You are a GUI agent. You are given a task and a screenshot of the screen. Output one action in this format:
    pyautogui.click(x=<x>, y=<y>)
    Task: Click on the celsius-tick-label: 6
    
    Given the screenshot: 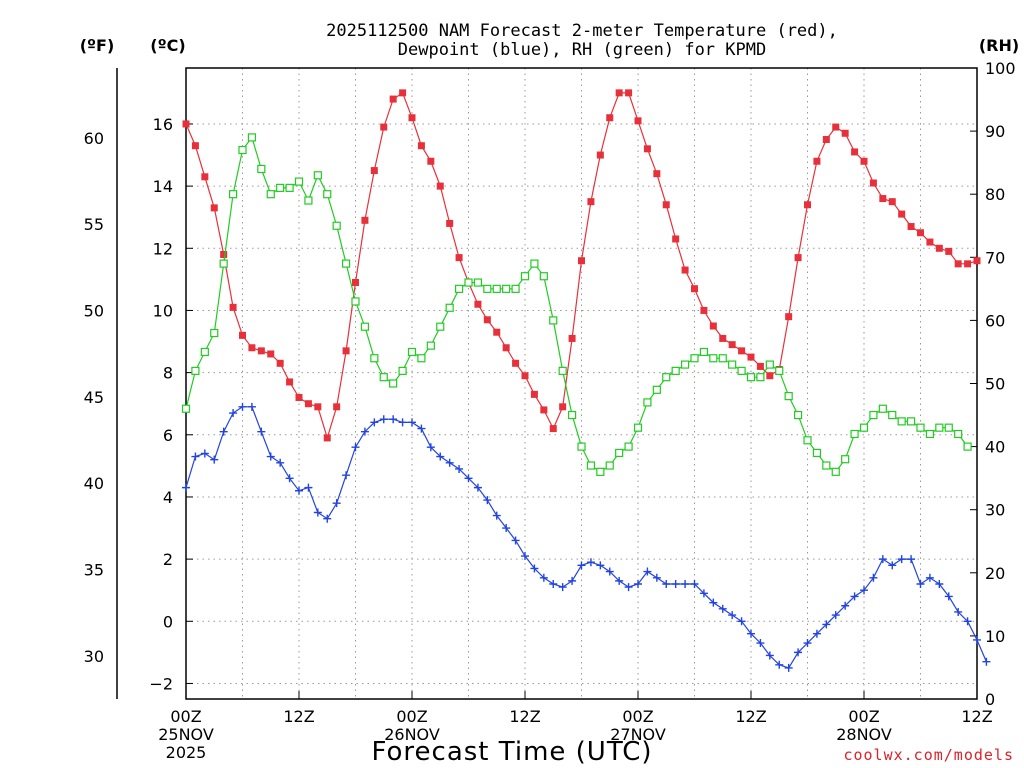 What is the action you would take?
    pyautogui.click(x=168, y=435)
    